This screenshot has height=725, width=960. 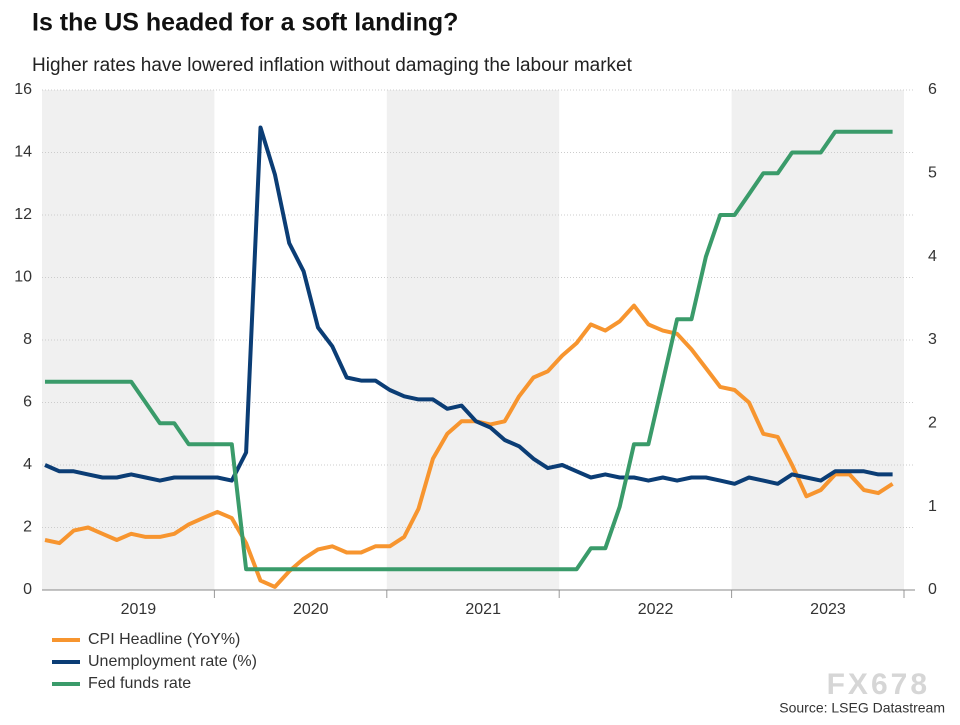 What do you see at coordinates (828, 609) in the screenshot?
I see `x-tick-label: 2023` at bounding box center [828, 609].